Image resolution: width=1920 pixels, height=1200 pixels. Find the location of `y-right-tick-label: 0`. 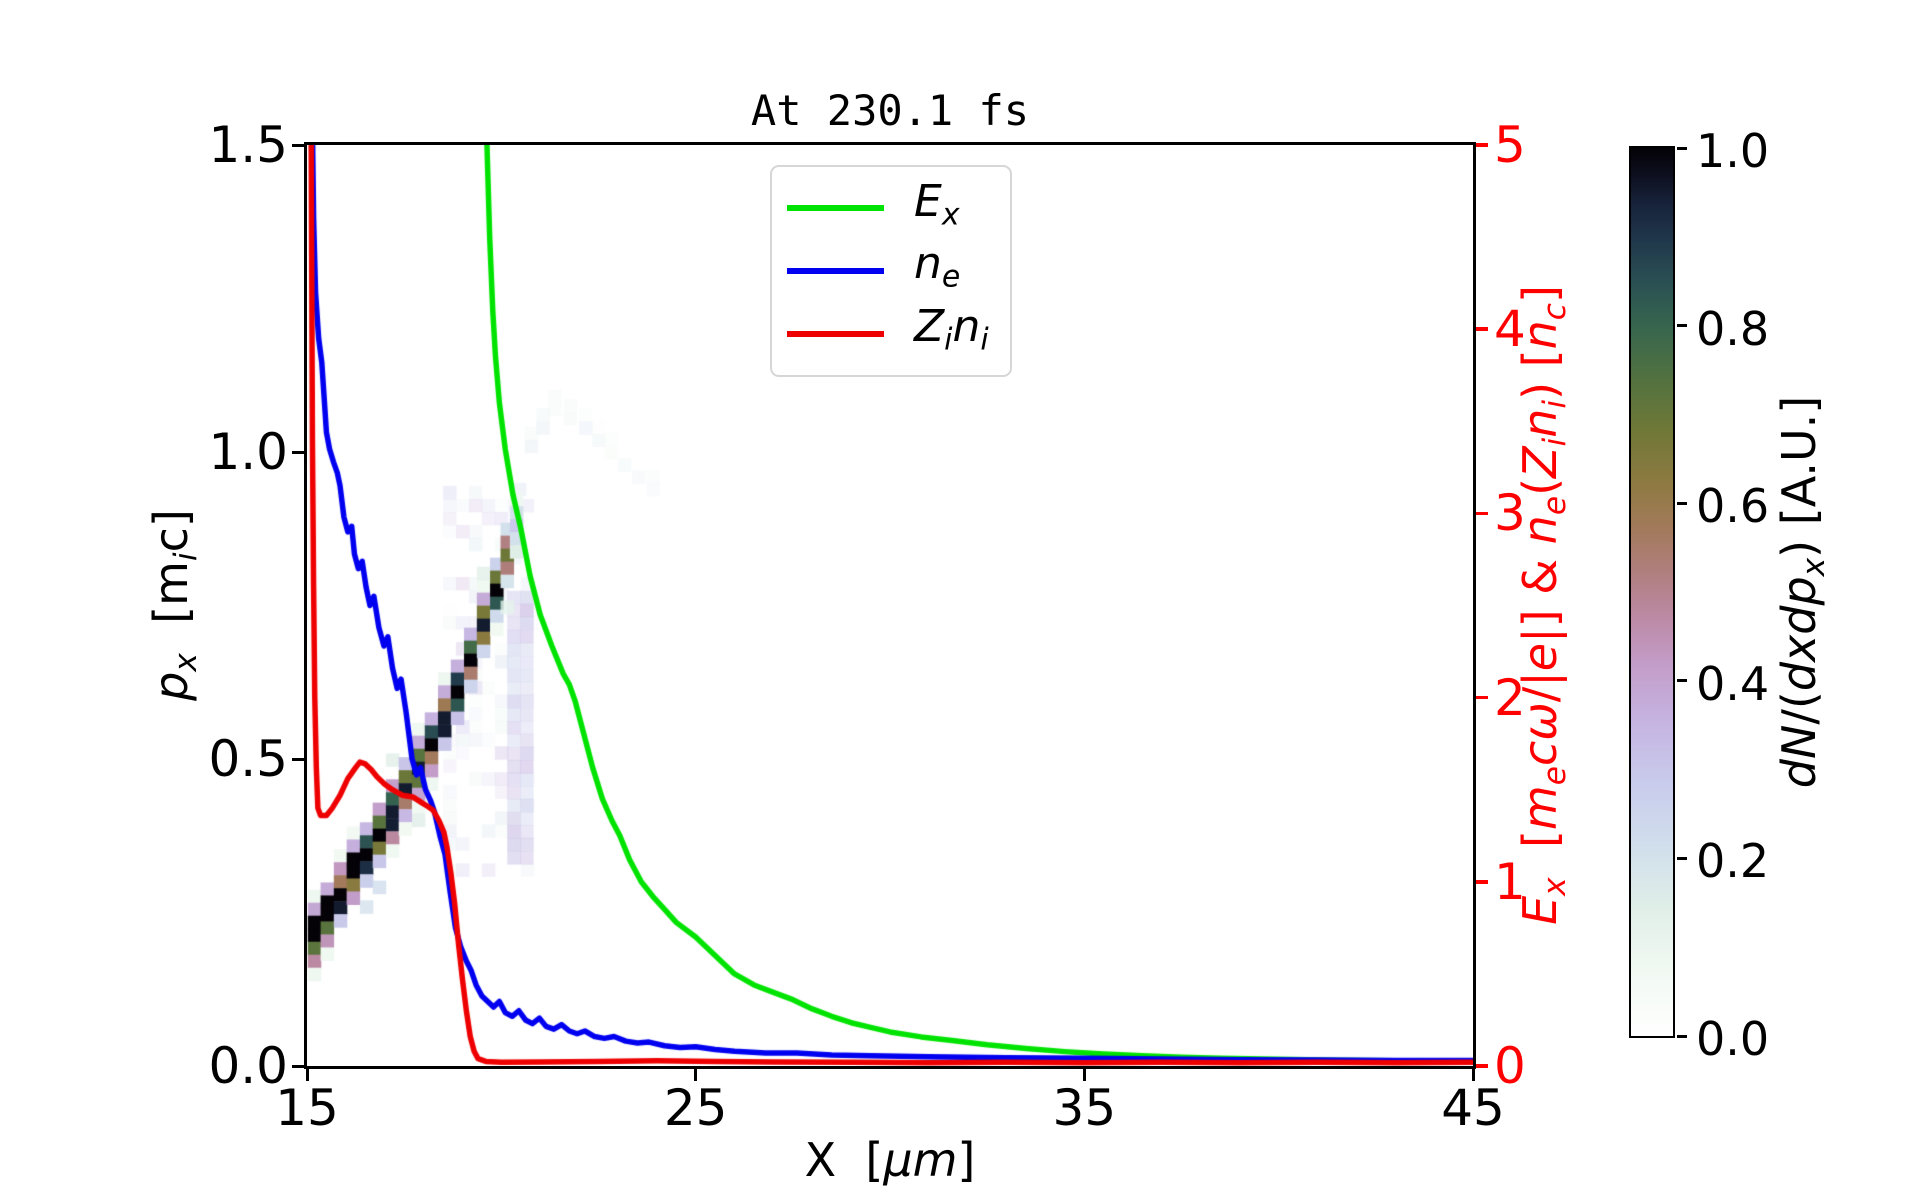

y-right-tick-label: 0 is located at coordinates (1510, 1066).